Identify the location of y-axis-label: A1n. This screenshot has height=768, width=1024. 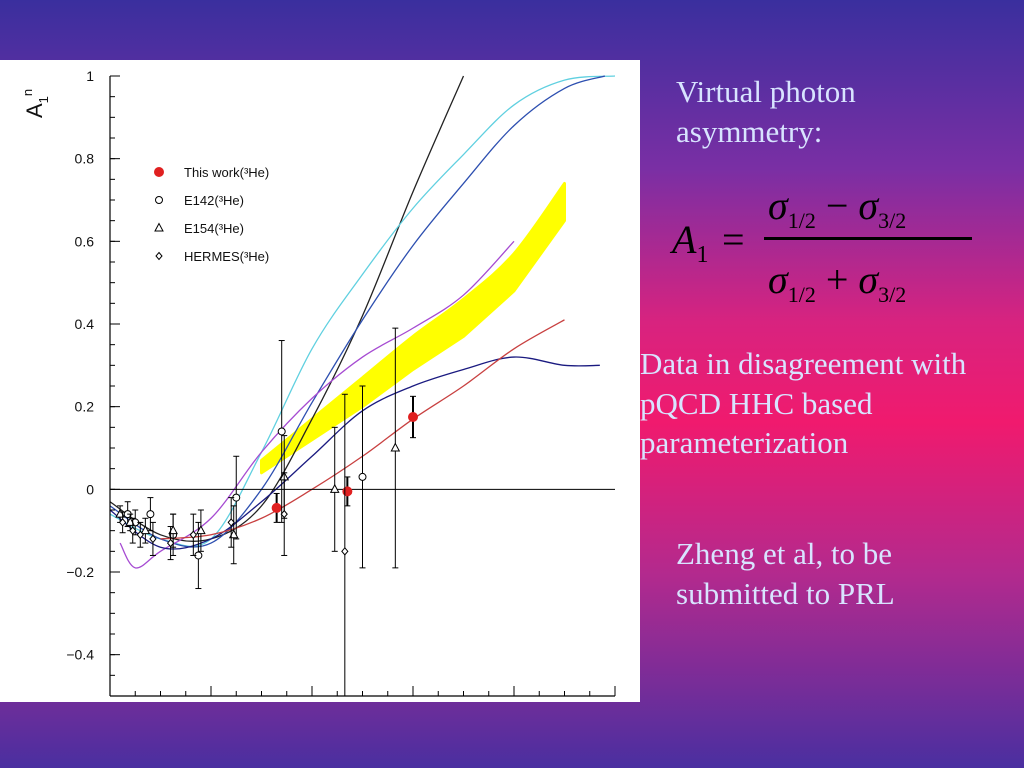
(35, 103).